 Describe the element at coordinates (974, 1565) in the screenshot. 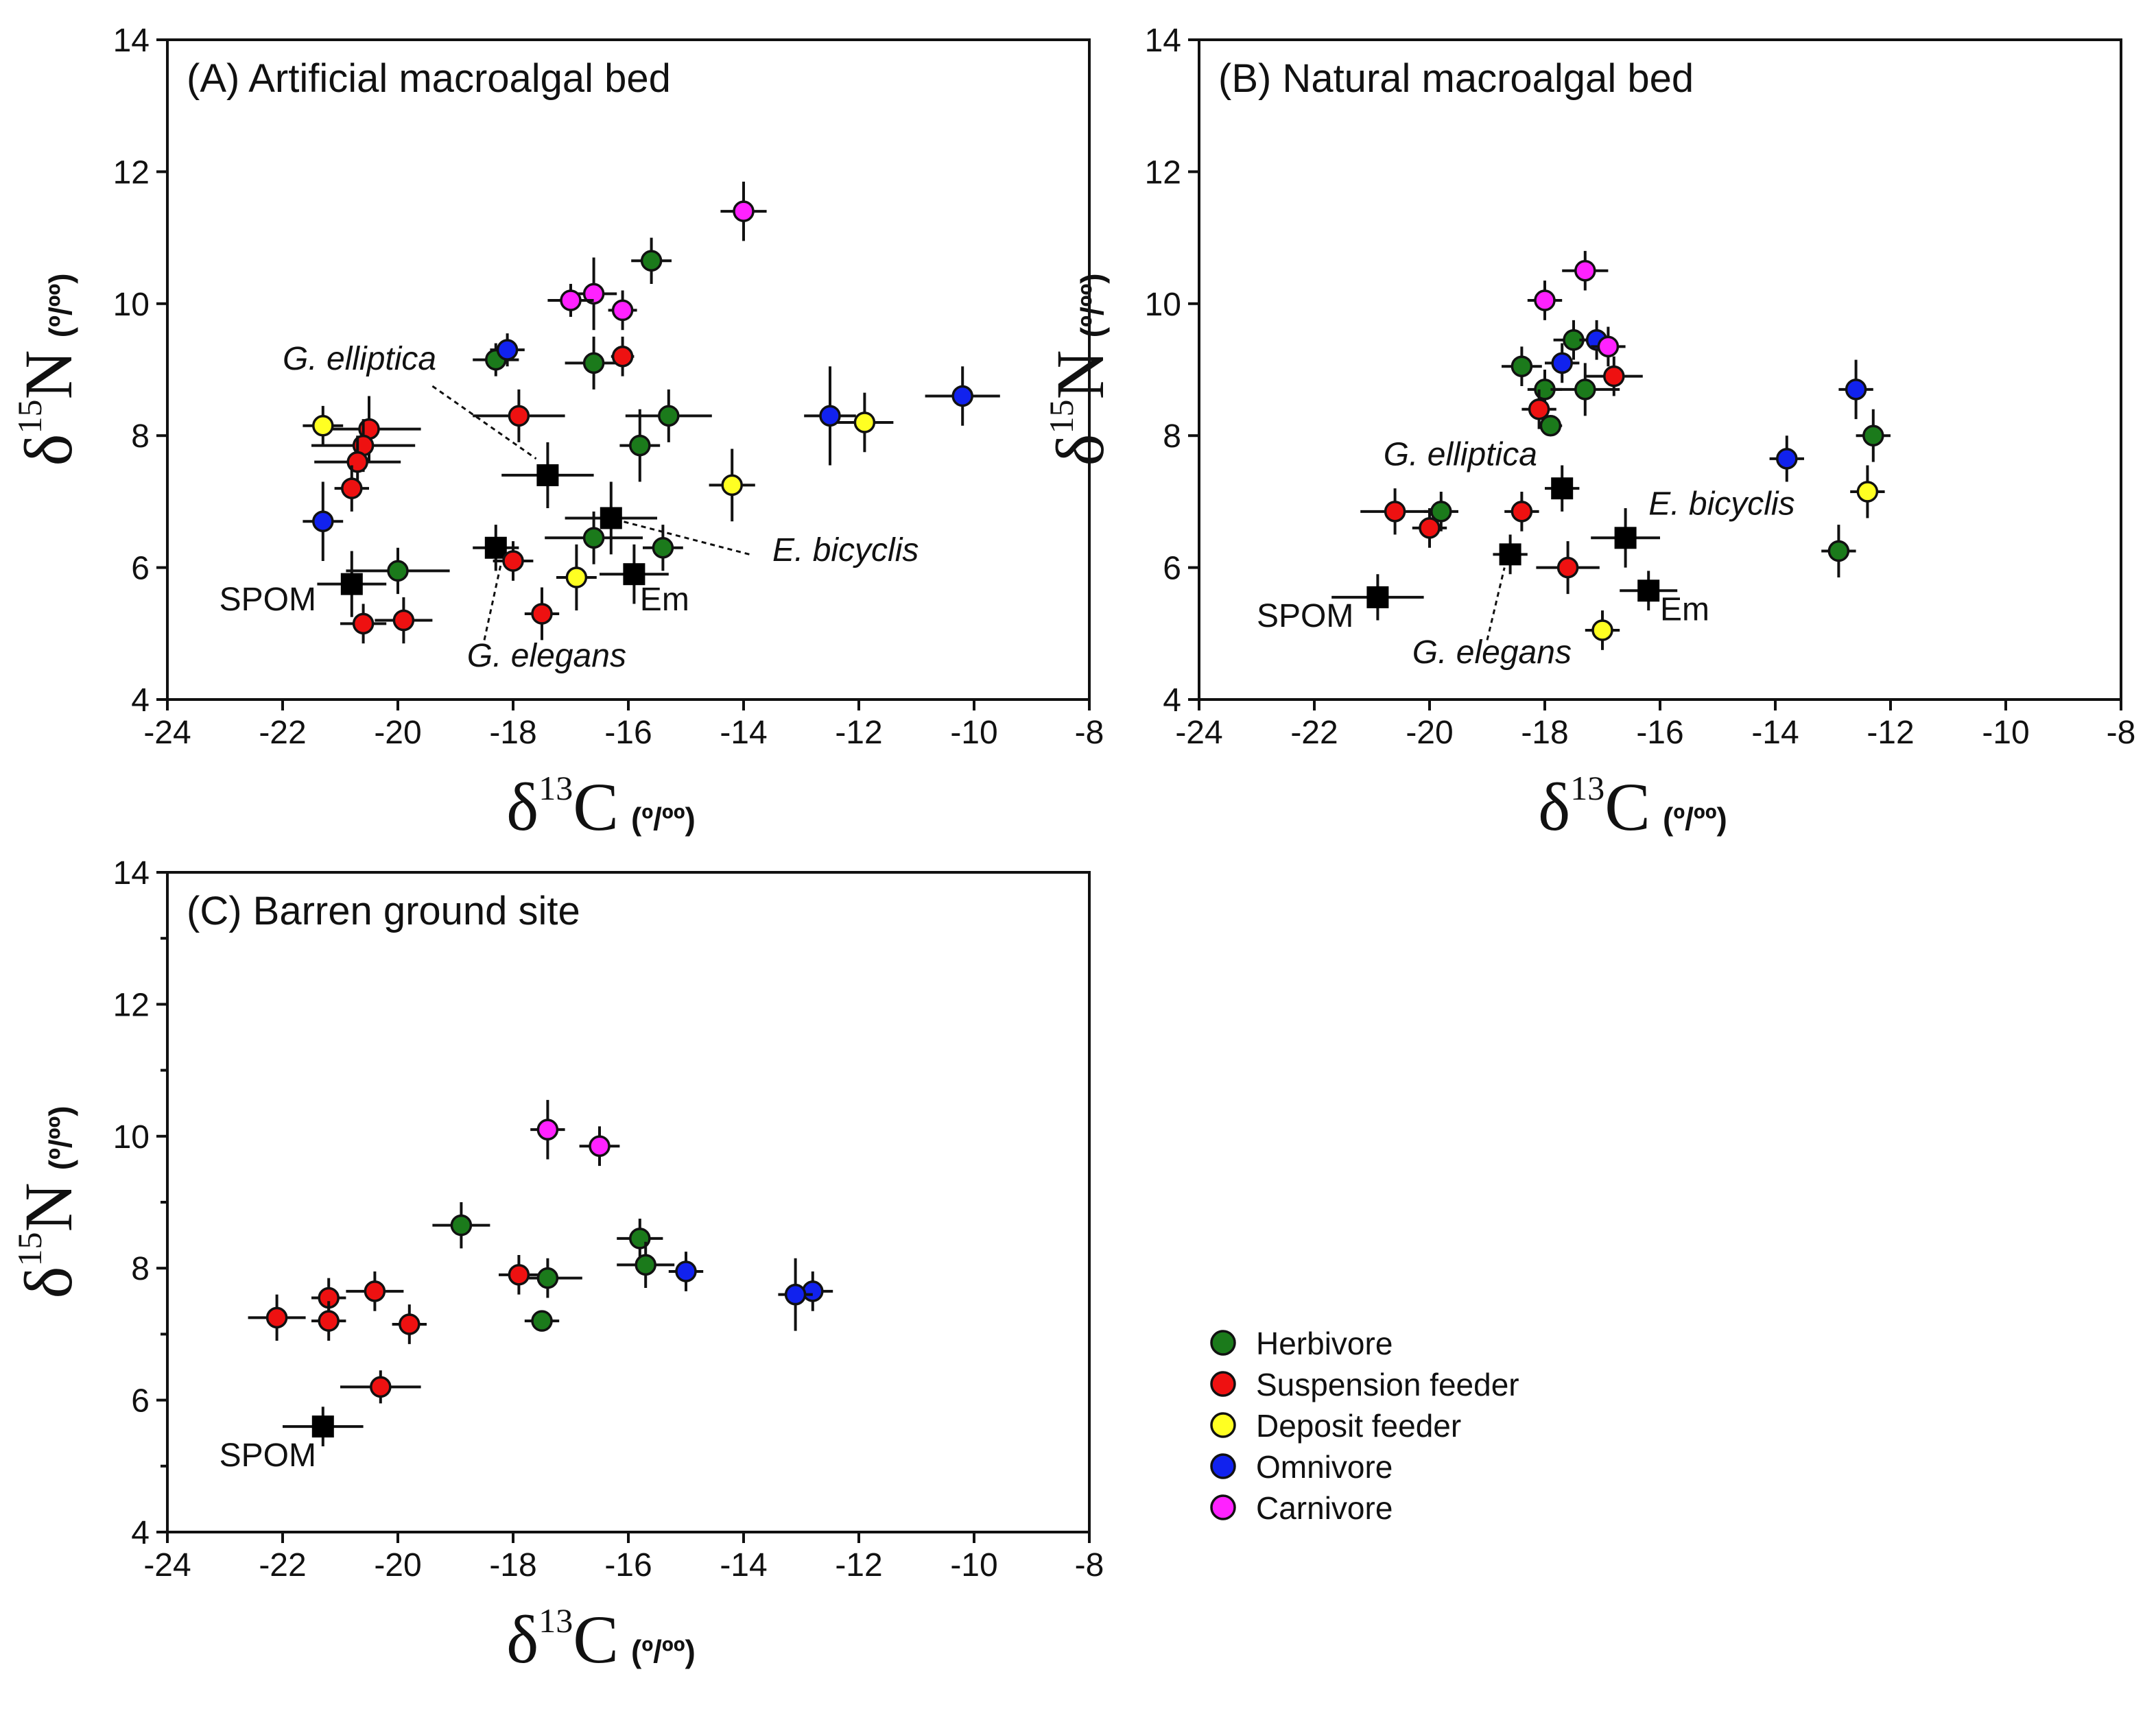

I see `x-tick-label: -10` at that location.